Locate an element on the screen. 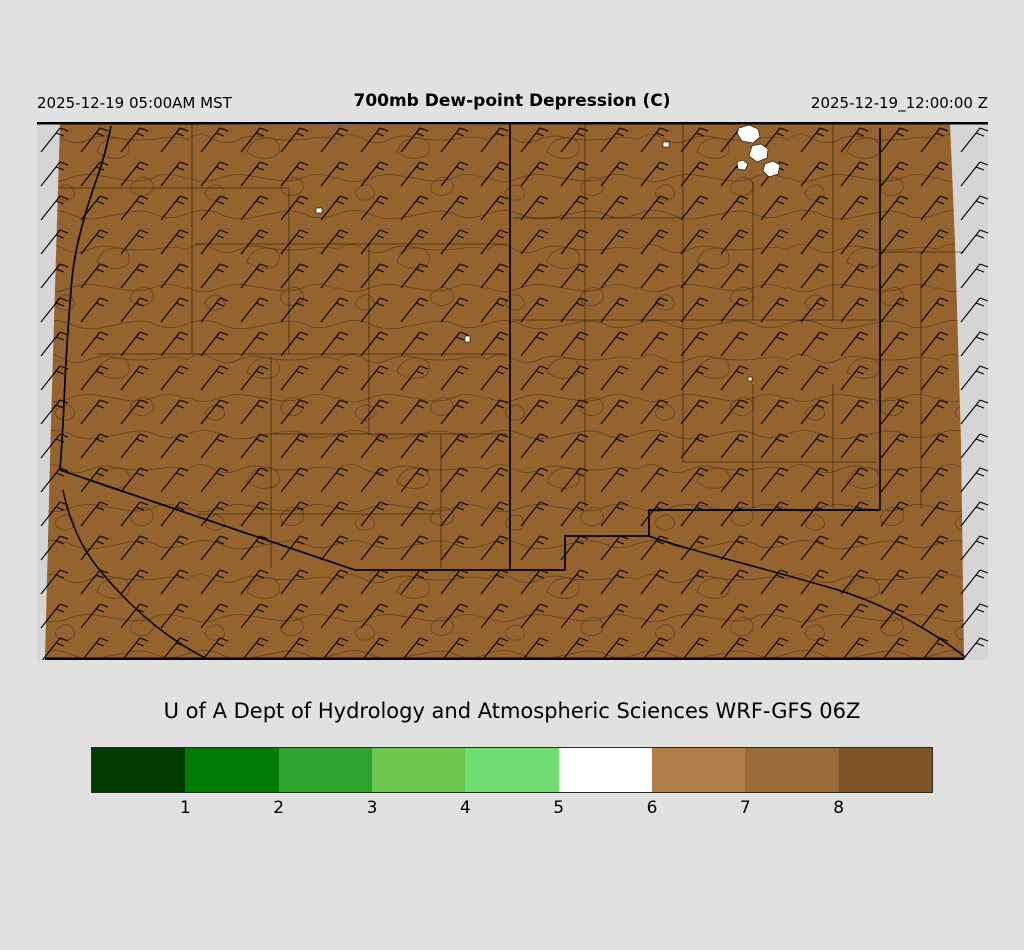  moist-patches is located at coordinates (548, 253).